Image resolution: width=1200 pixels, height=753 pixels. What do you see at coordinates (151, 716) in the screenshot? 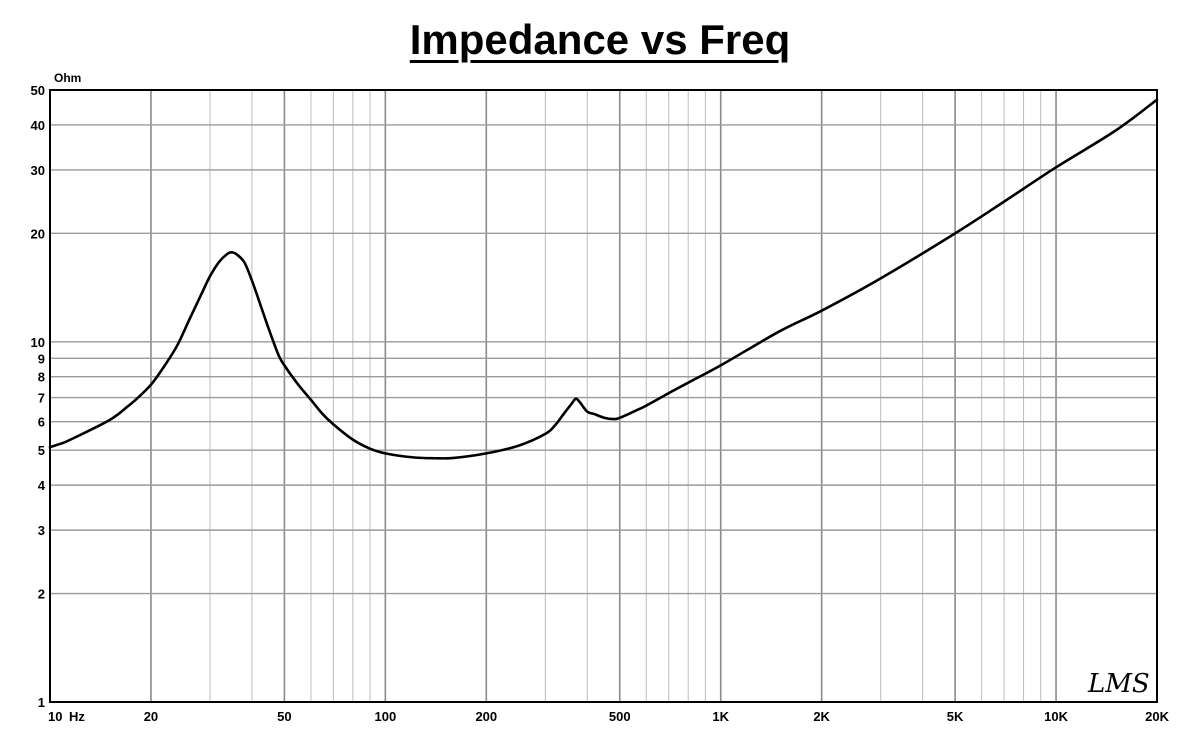
I see `x-tick-label: 20` at bounding box center [151, 716].